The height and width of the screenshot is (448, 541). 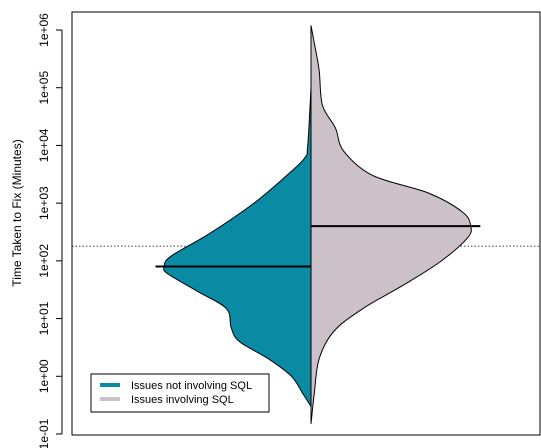 What do you see at coordinates (44, 376) in the screenshot?
I see `y-tick-label: 1e+00` at bounding box center [44, 376].